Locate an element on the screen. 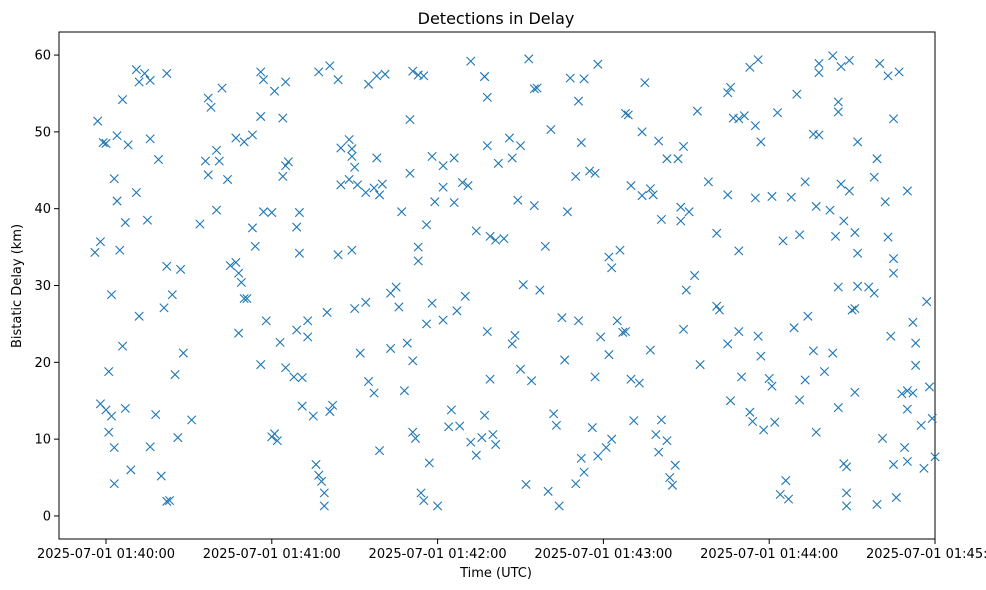  chart-title: Detections in Delay is located at coordinates (496, 18).